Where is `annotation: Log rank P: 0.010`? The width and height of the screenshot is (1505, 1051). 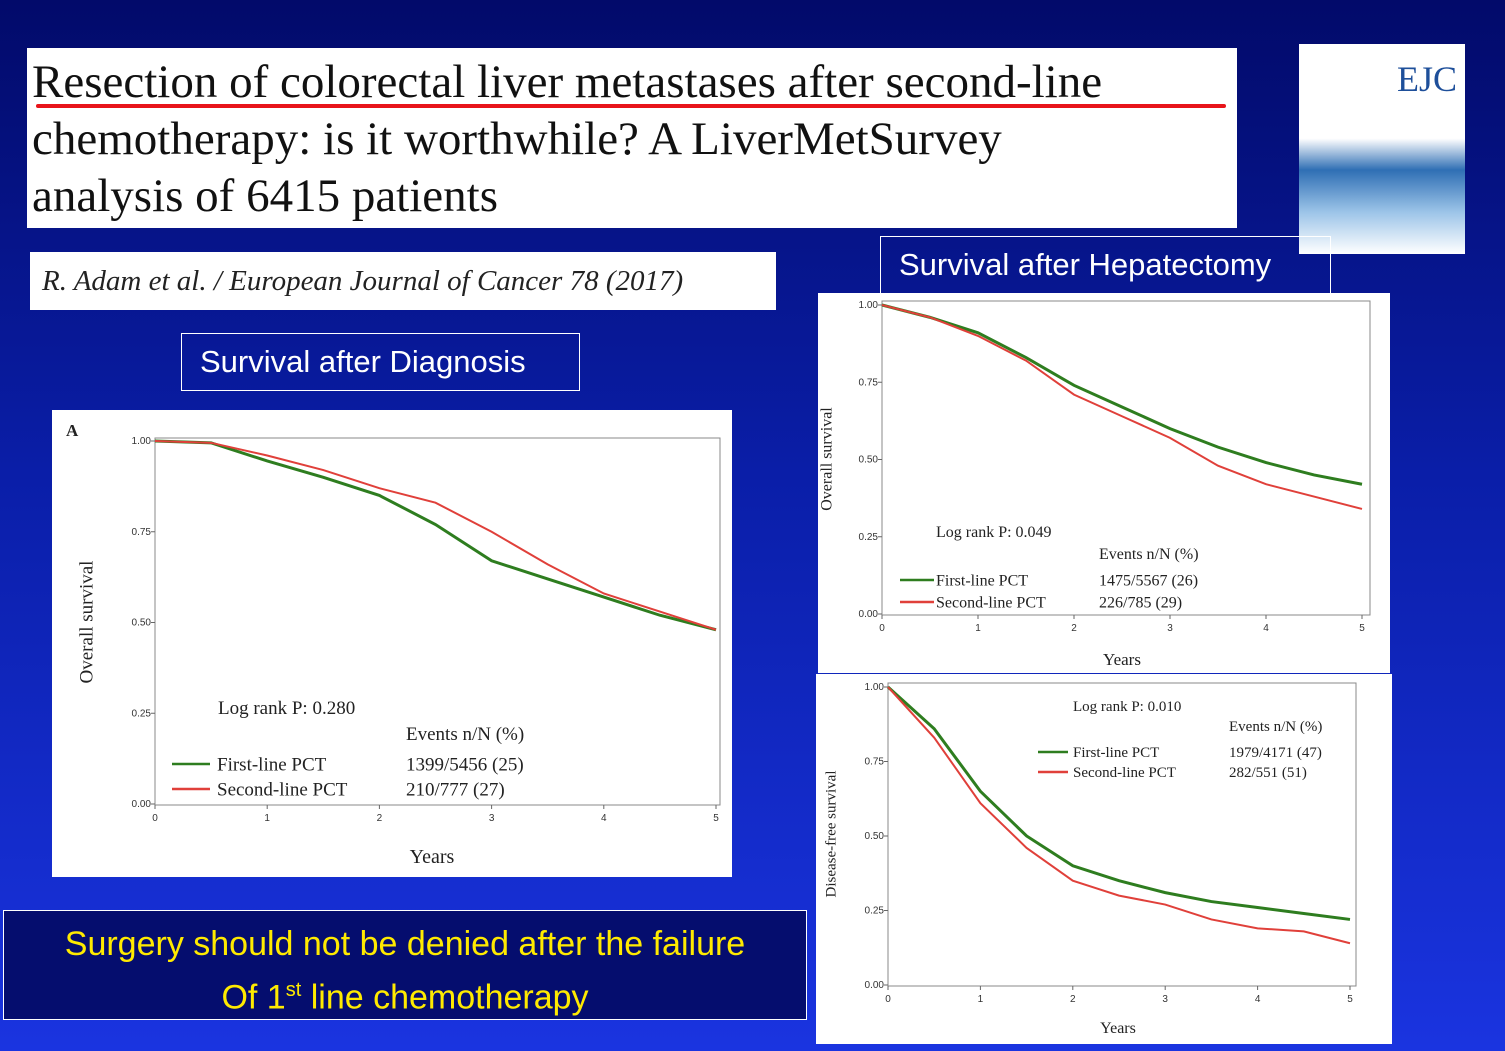
annotation: Log rank P: 0.010 is located at coordinates (1127, 707).